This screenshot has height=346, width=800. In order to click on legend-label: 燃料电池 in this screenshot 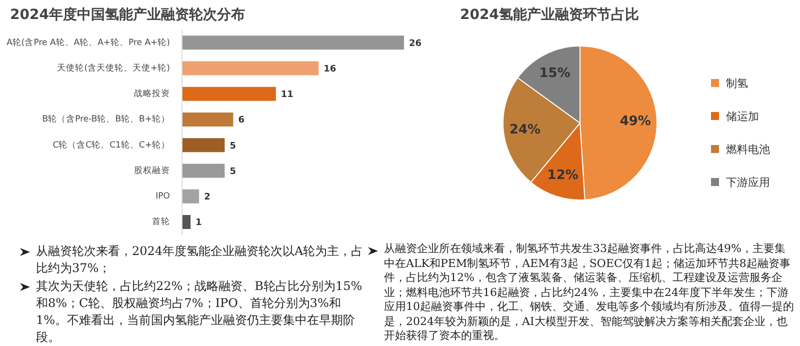, I will do `click(748, 149)`.